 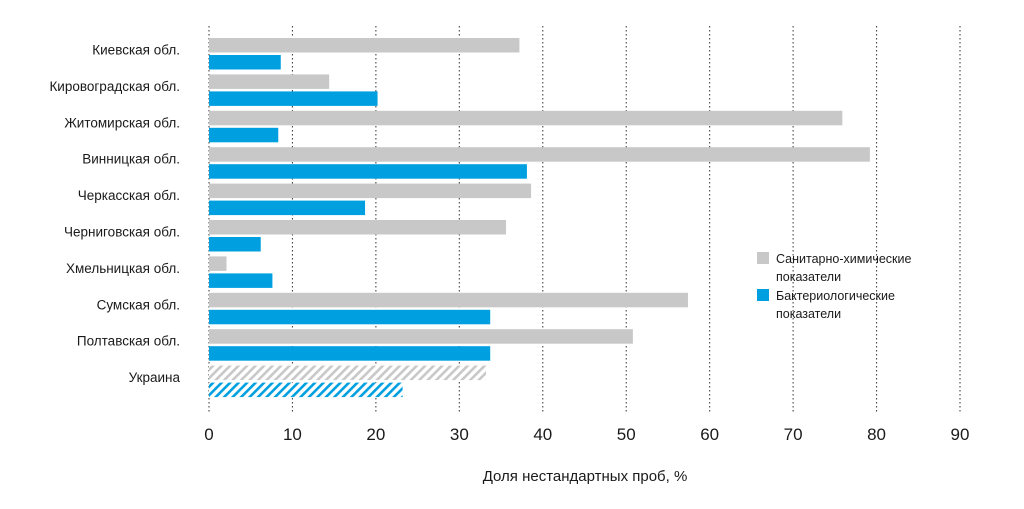 I want to click on x-tick-label: 70, so click(x=793, y=434).